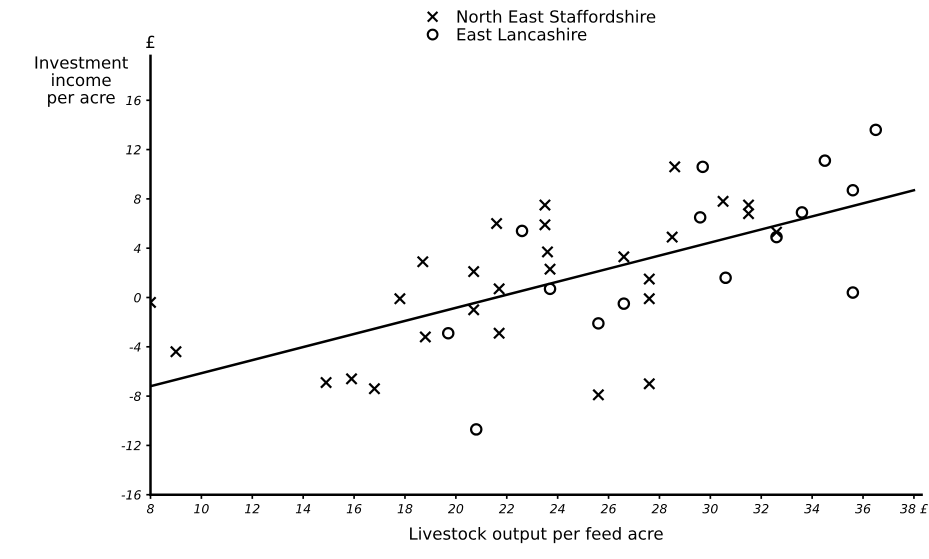 This screenshot has height=559, width=929. Describe the element at coordinates (82, 81) in the screenshot. I see `y-axis-title: Investment income per acre` at that location.